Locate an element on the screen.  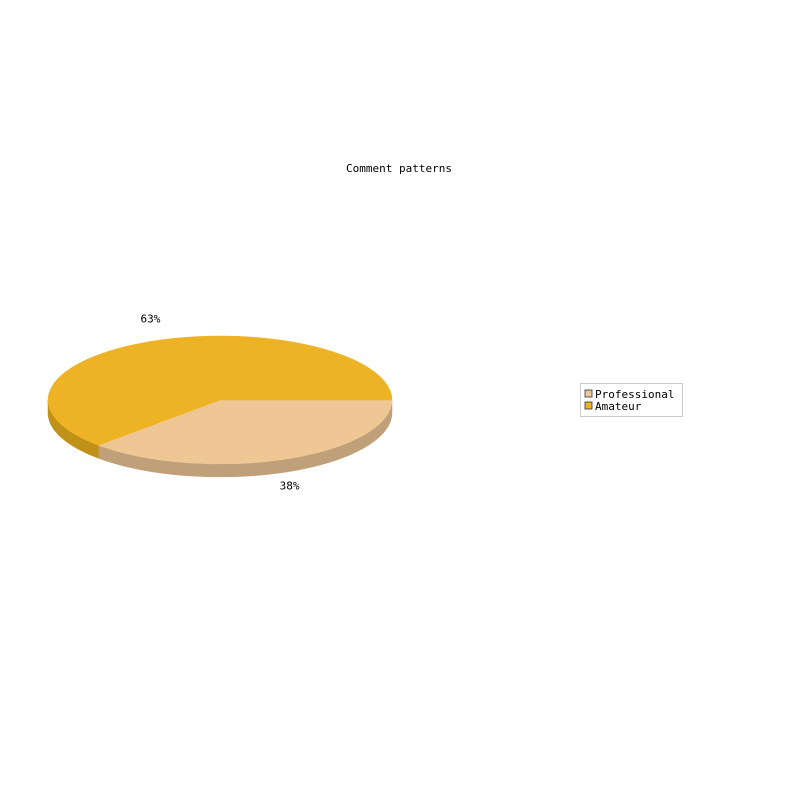
legend-label-amateur: Amateur is located at coordinates (618, 406).